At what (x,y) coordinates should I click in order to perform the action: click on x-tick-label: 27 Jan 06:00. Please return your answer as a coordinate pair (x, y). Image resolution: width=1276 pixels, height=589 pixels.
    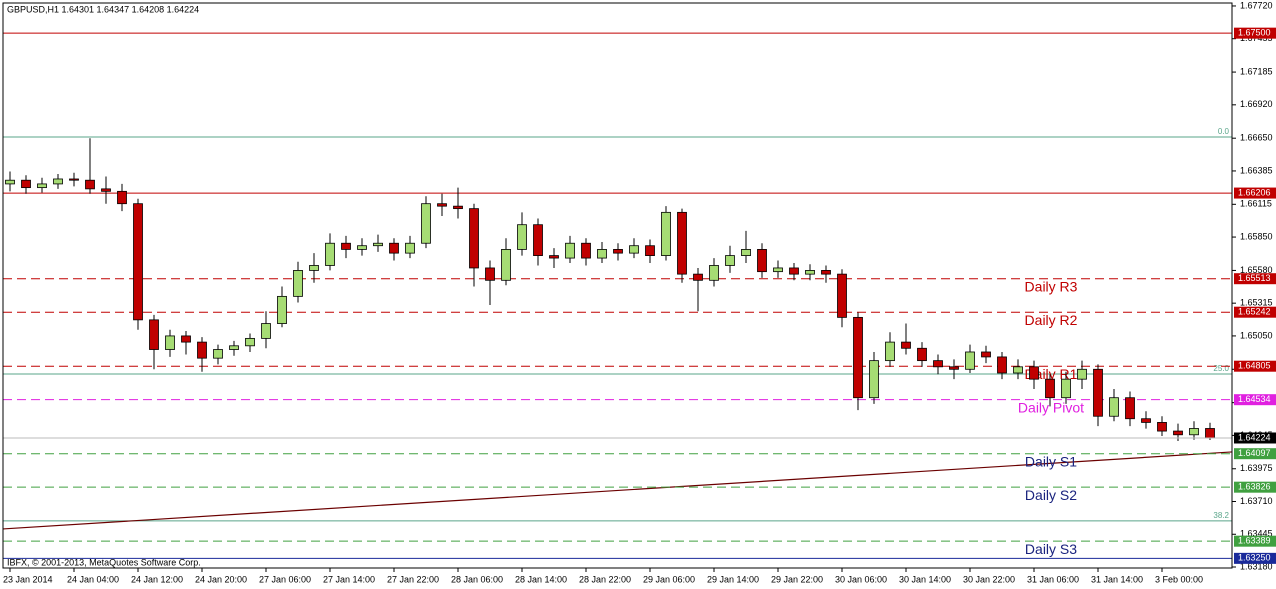
    Looking at the image, I should click on (285, 579).